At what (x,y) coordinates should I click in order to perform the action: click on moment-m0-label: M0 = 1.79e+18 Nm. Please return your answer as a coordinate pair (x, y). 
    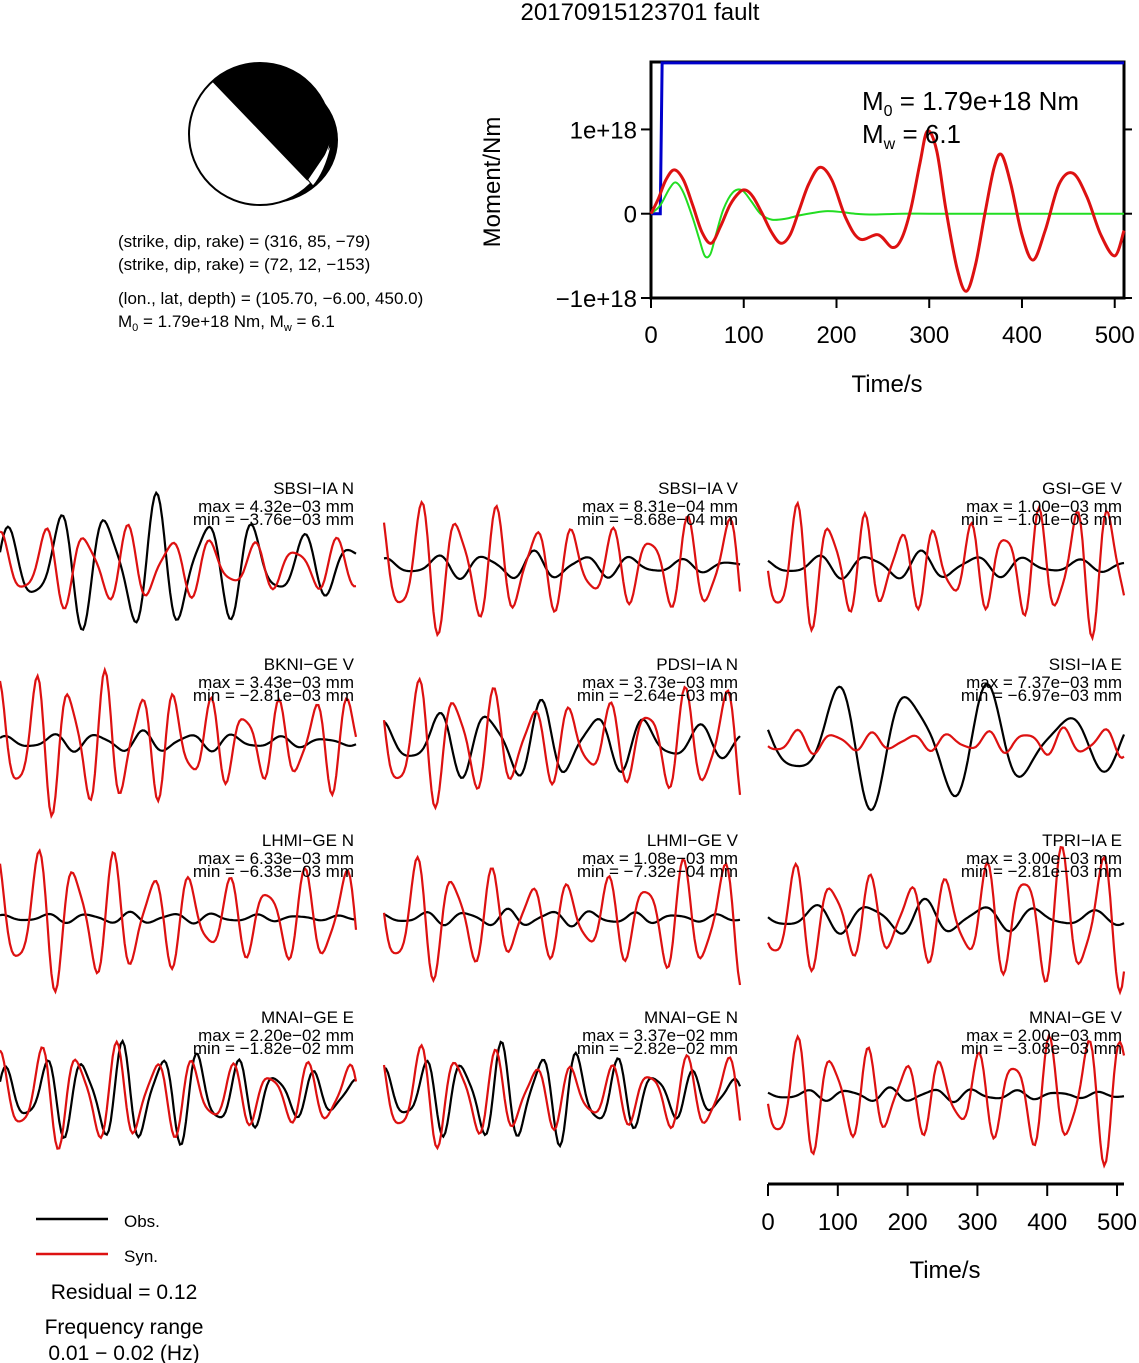
    Looking at the image, I should click on (970, 103).